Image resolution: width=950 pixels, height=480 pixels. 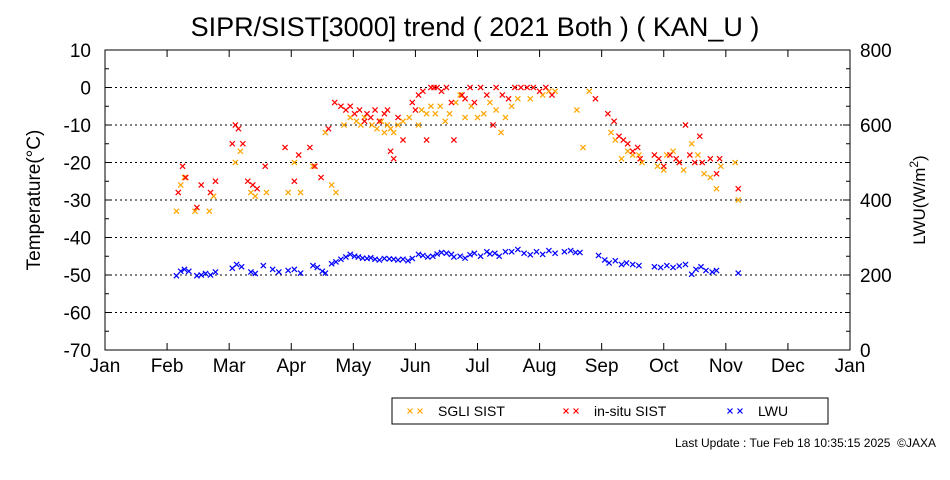 I want to click on y-tick-label: 0, so click(x=85, y=89).